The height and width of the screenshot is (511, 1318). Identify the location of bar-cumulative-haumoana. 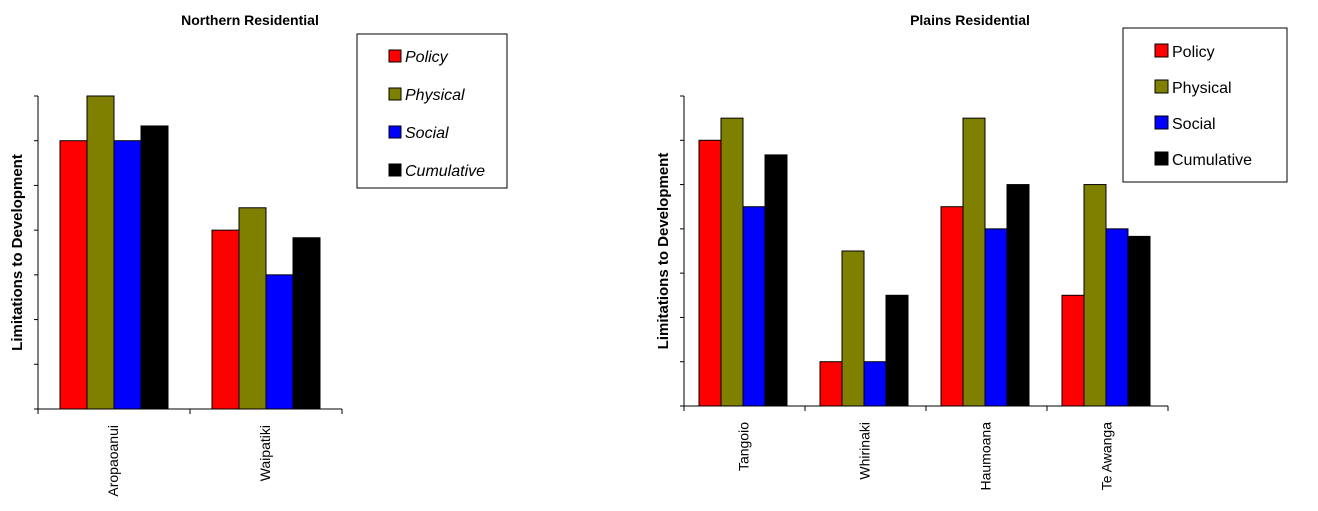
(1018, 295).